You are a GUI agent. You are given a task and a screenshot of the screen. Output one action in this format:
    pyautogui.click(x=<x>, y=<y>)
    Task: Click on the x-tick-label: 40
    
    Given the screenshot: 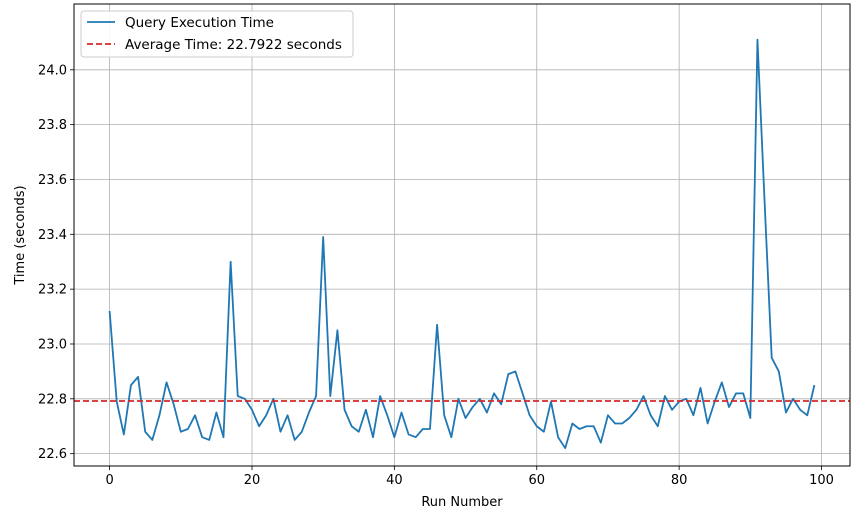 What is the action you would take?
    pyautogui.click(x=394, y=480)
    